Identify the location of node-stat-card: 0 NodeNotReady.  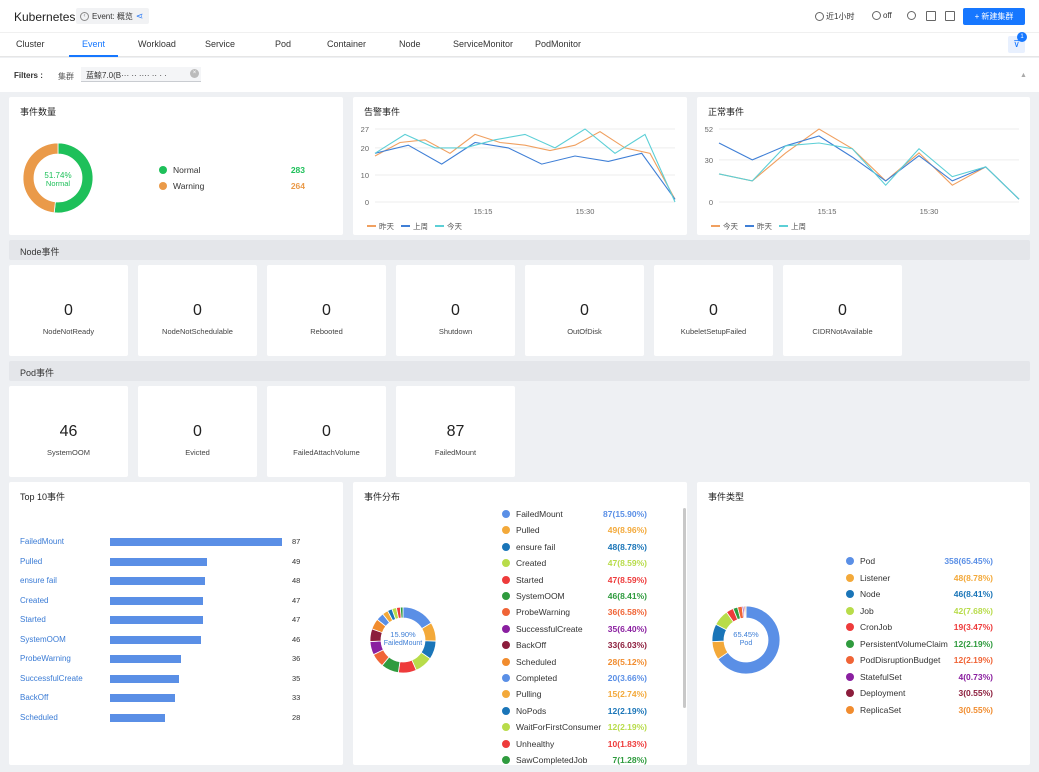
(68, 310).